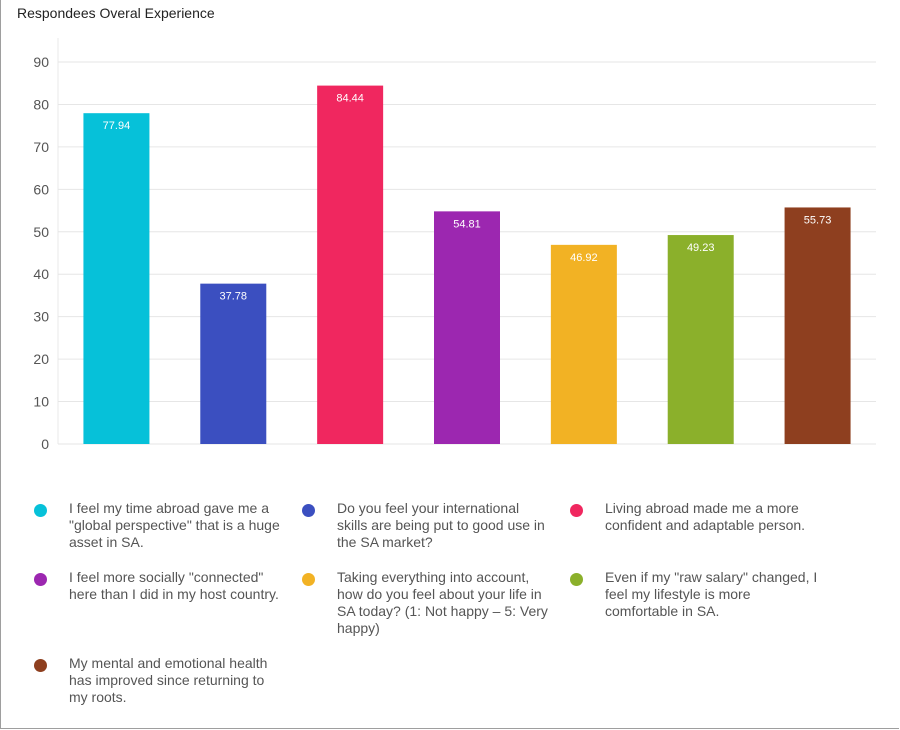 The width and height of the screenshot is (900, 730). Describe the element at coordinates (41, 359) in the screenshot. I see `y-tick-label: 20` at that location.